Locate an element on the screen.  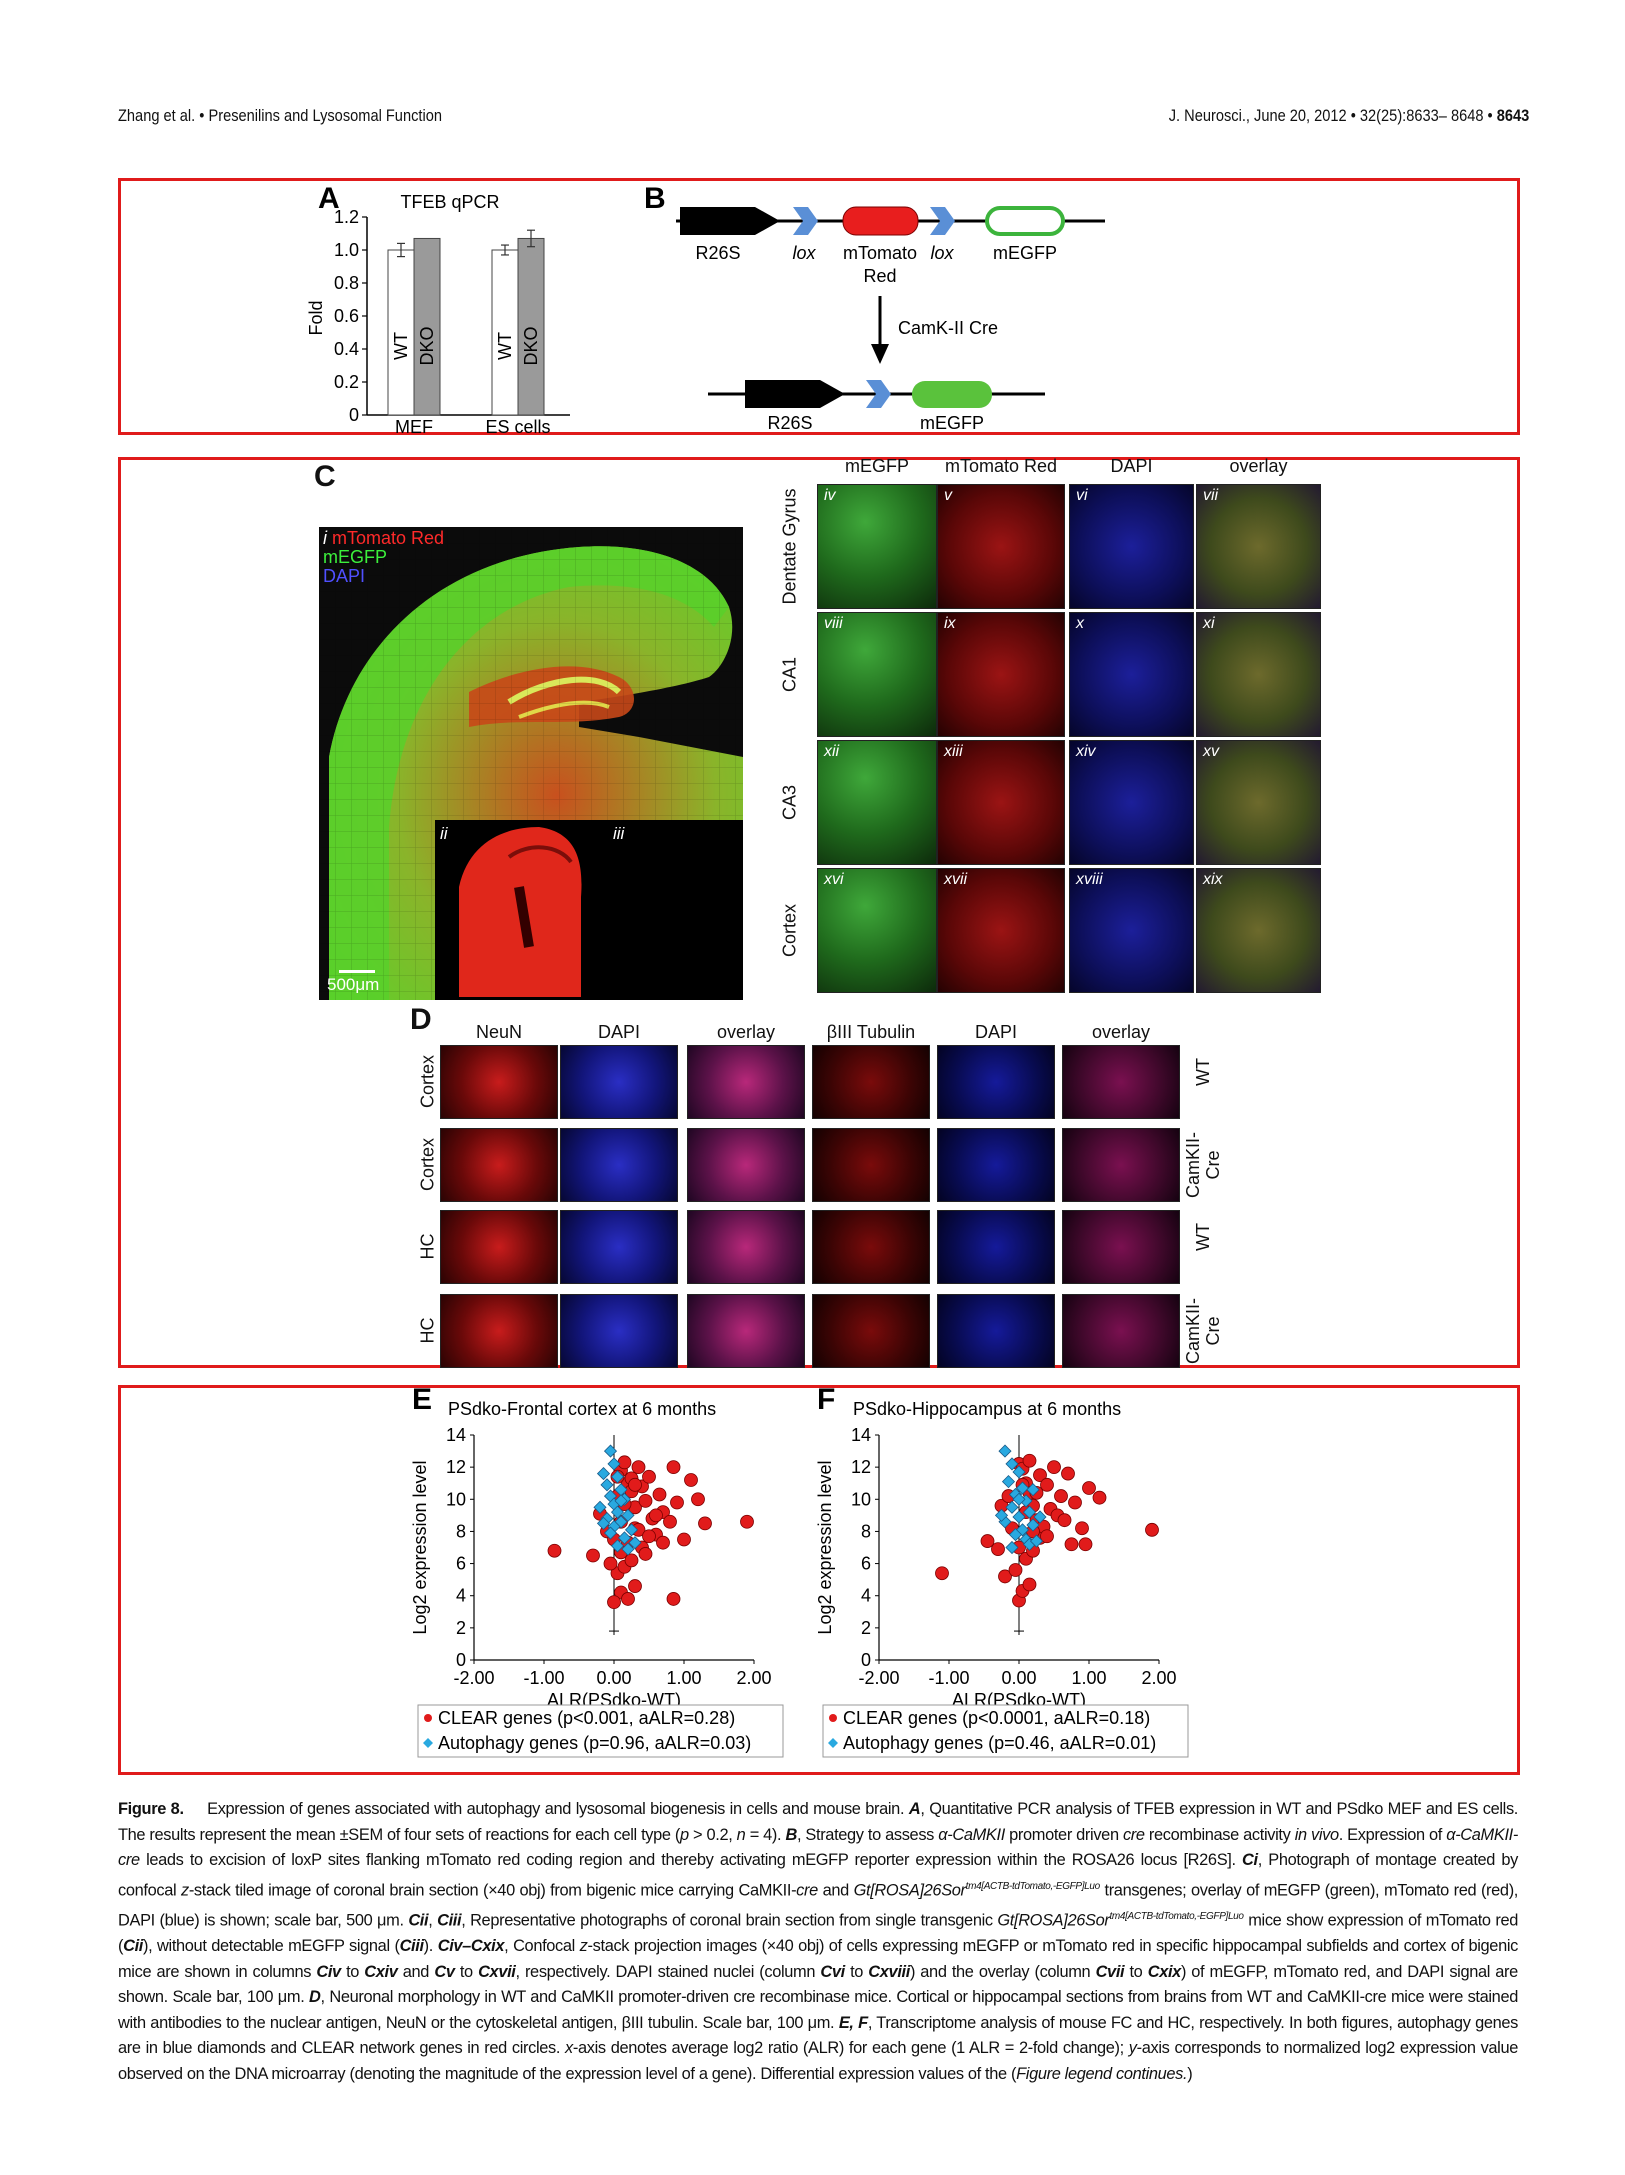
y-tick-label: 12 is located at coordinates (861, 1467).